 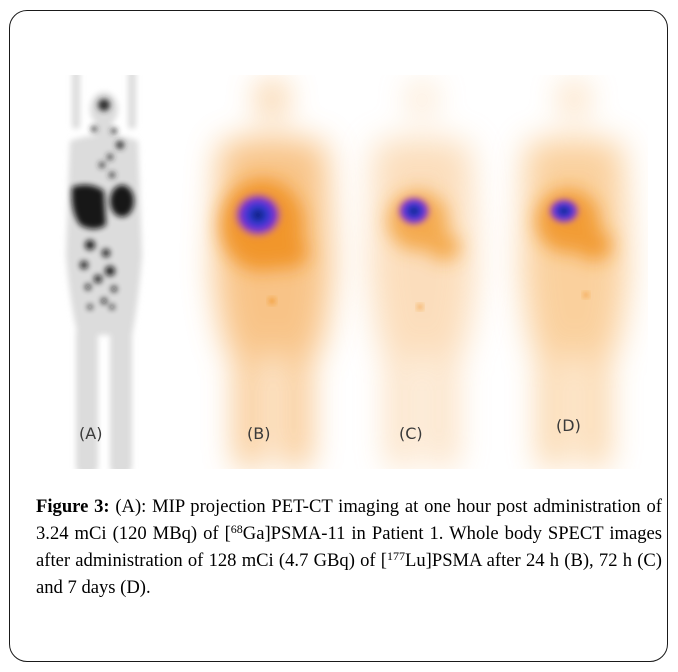 I want to click on panel-label-d: (D), so click(x=568, y=425).